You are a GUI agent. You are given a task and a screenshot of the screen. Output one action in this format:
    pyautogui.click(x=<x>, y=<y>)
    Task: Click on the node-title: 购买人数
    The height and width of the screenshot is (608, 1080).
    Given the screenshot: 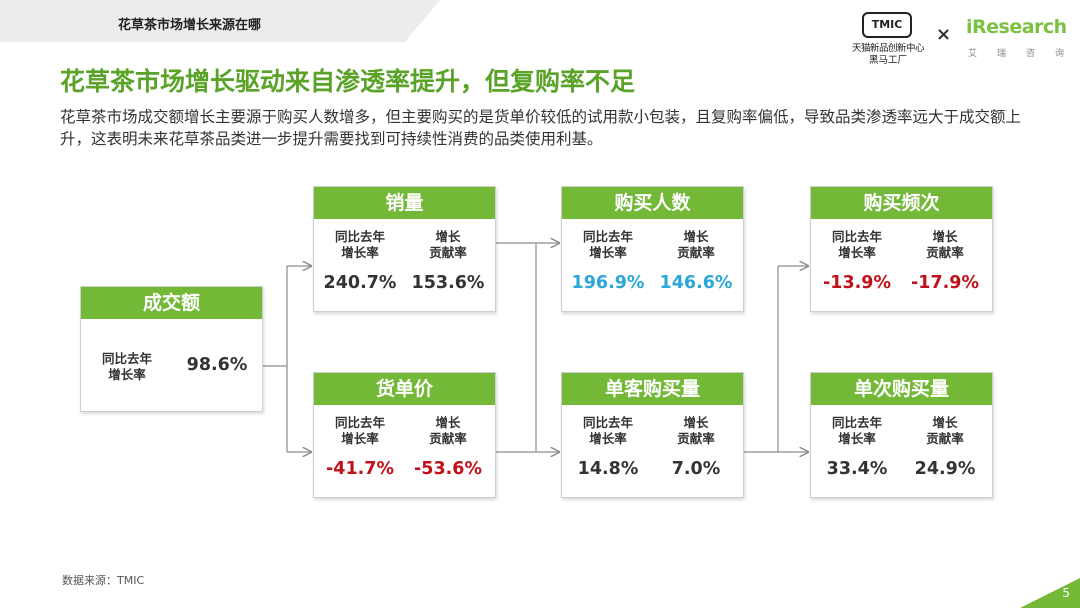 What is the action you would take?
    pyautogui.click(x=652, y=203)
    